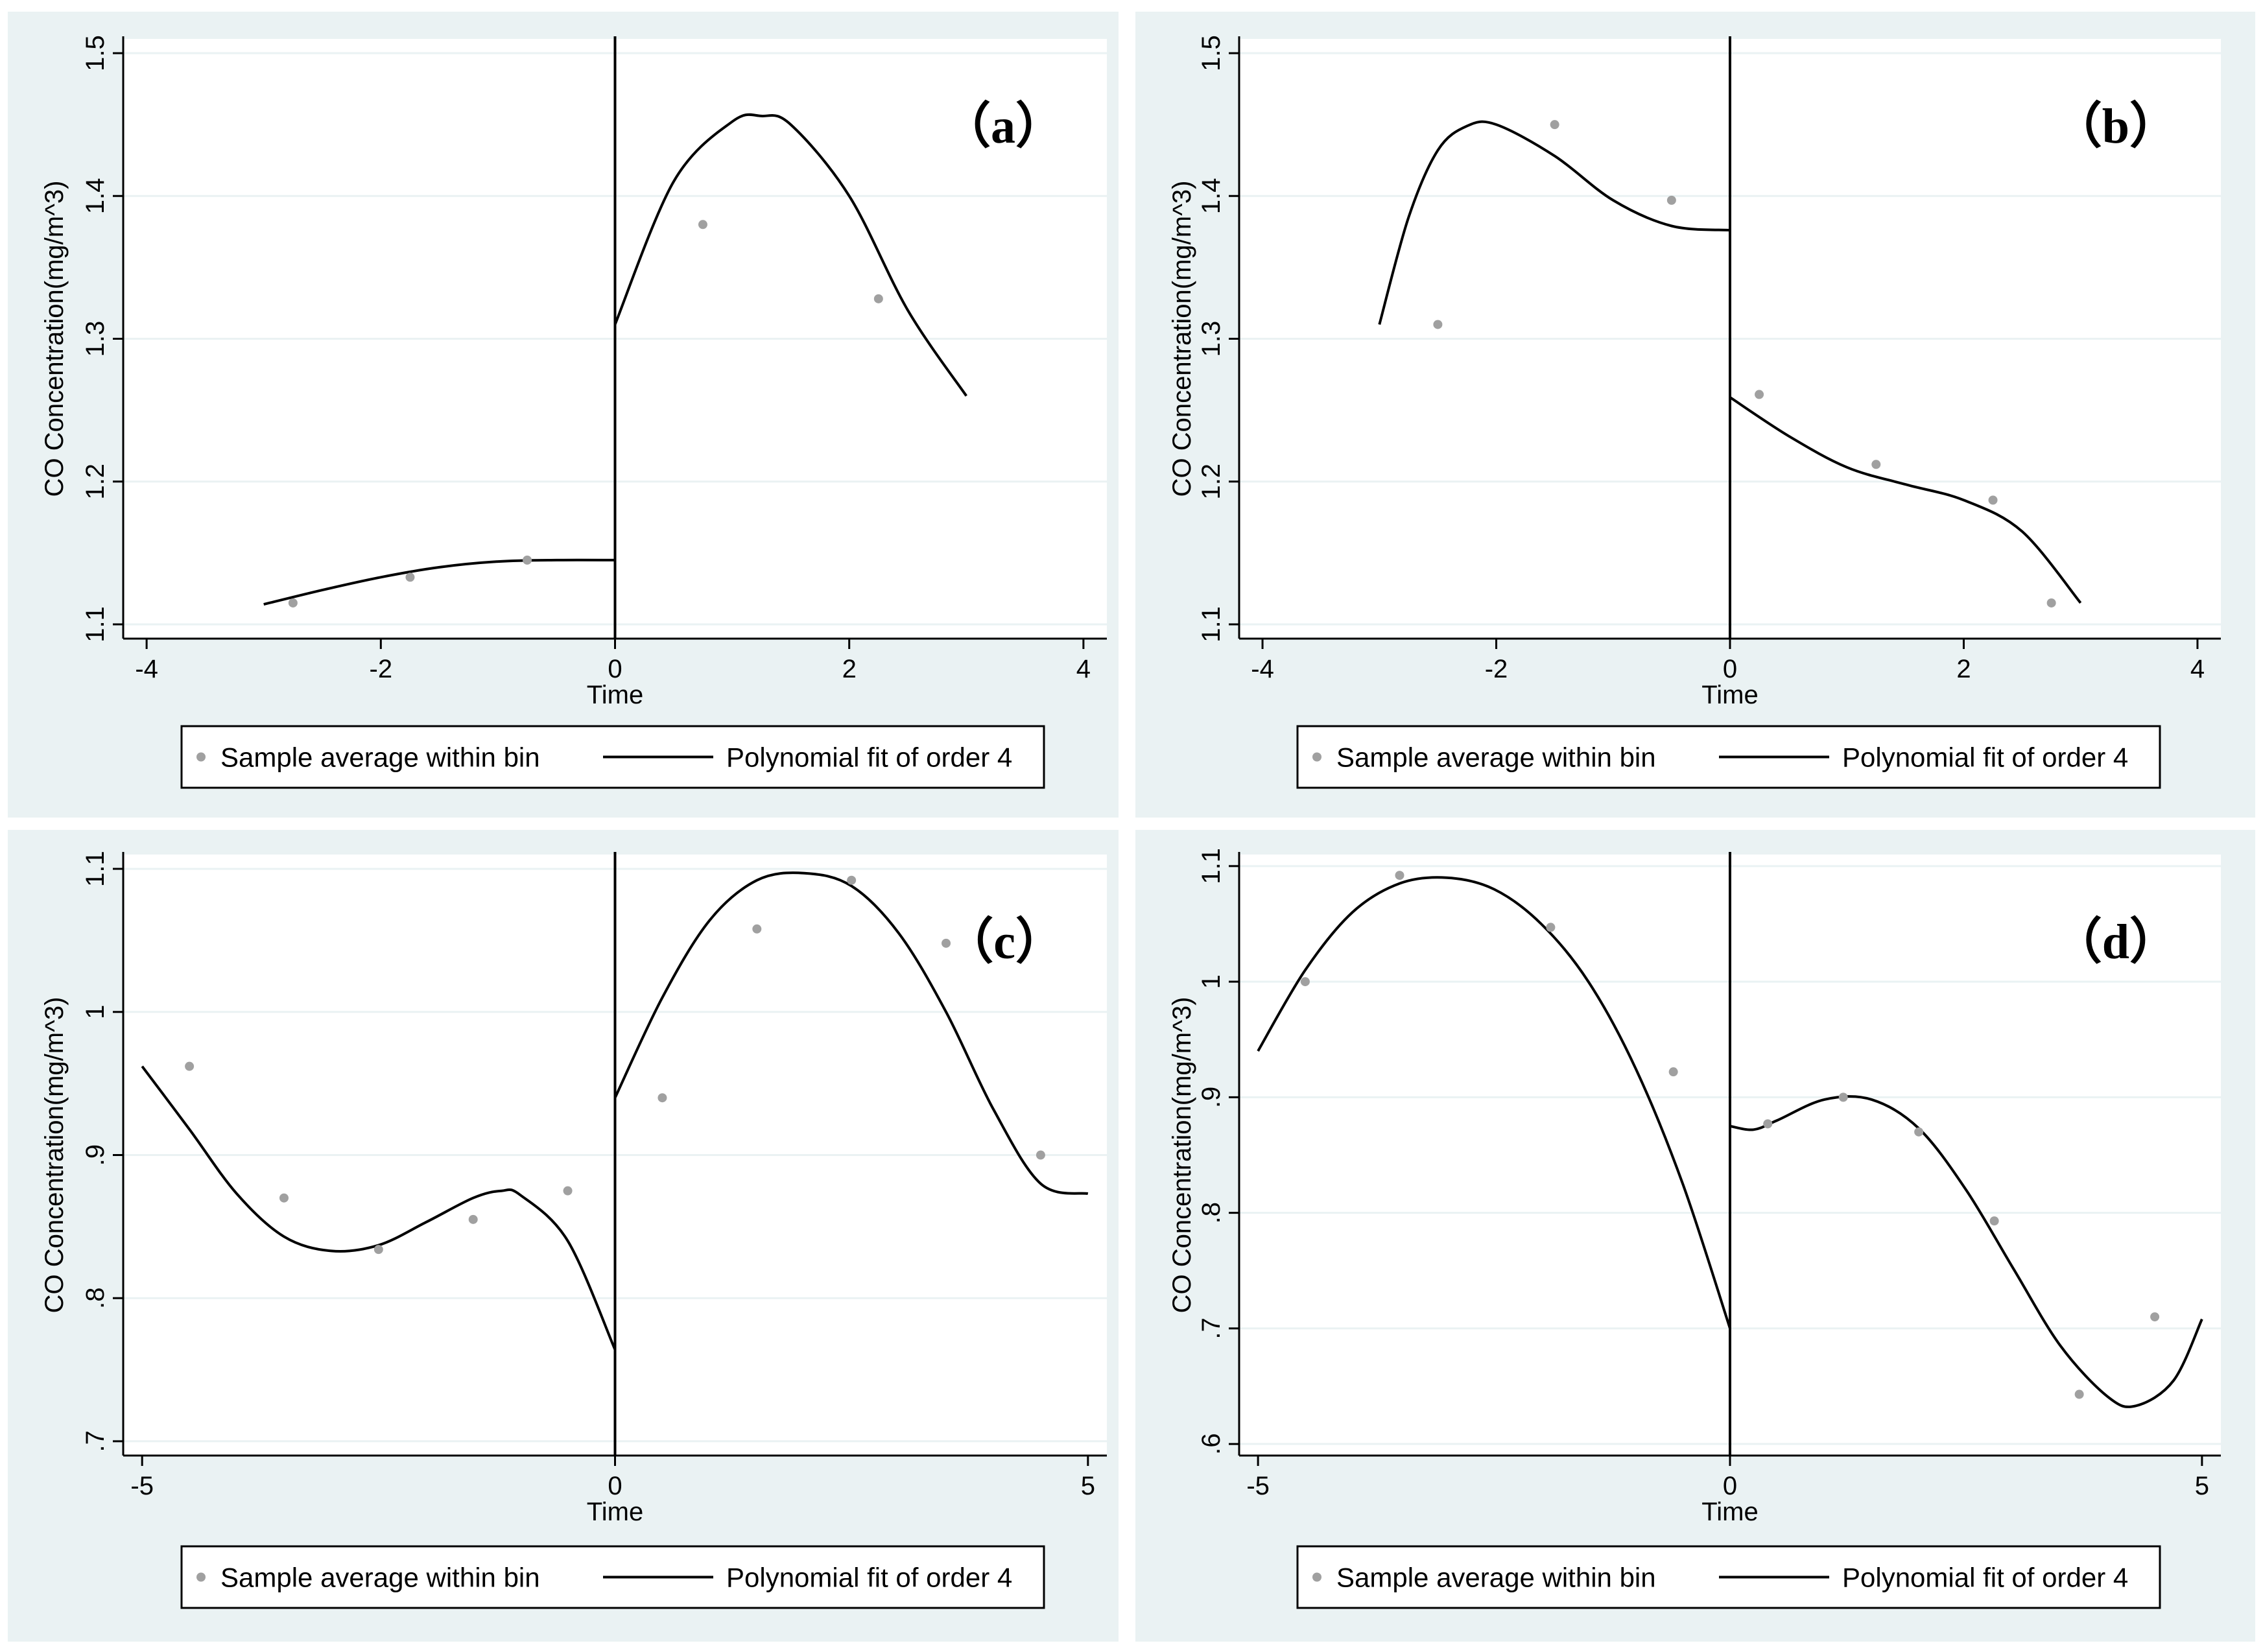  I want to click on panel-label: （b）, so click(2116, 126).